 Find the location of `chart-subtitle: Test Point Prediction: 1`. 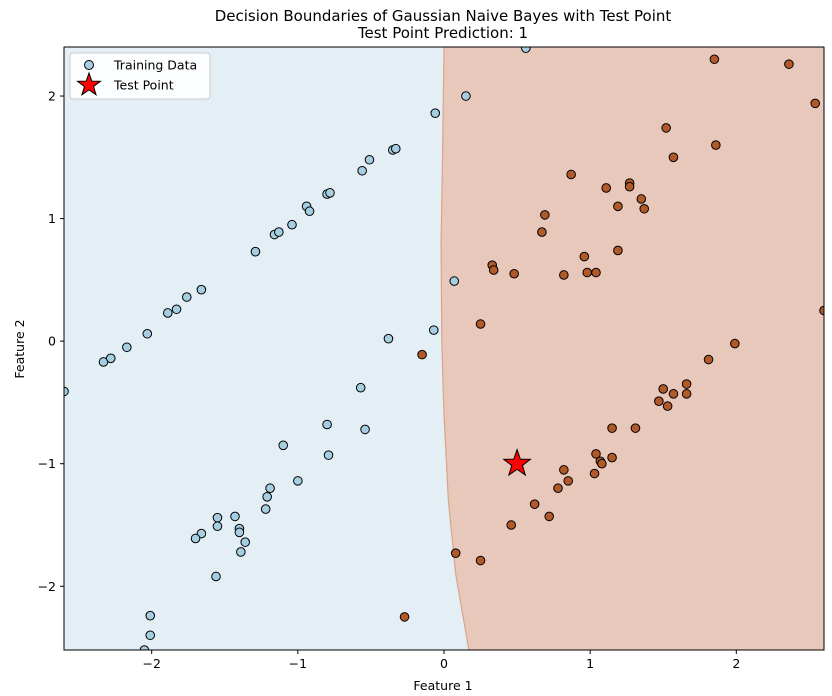

chart-subtitle: Test Point Prediction: 1 is located at coordinates (442, 33).